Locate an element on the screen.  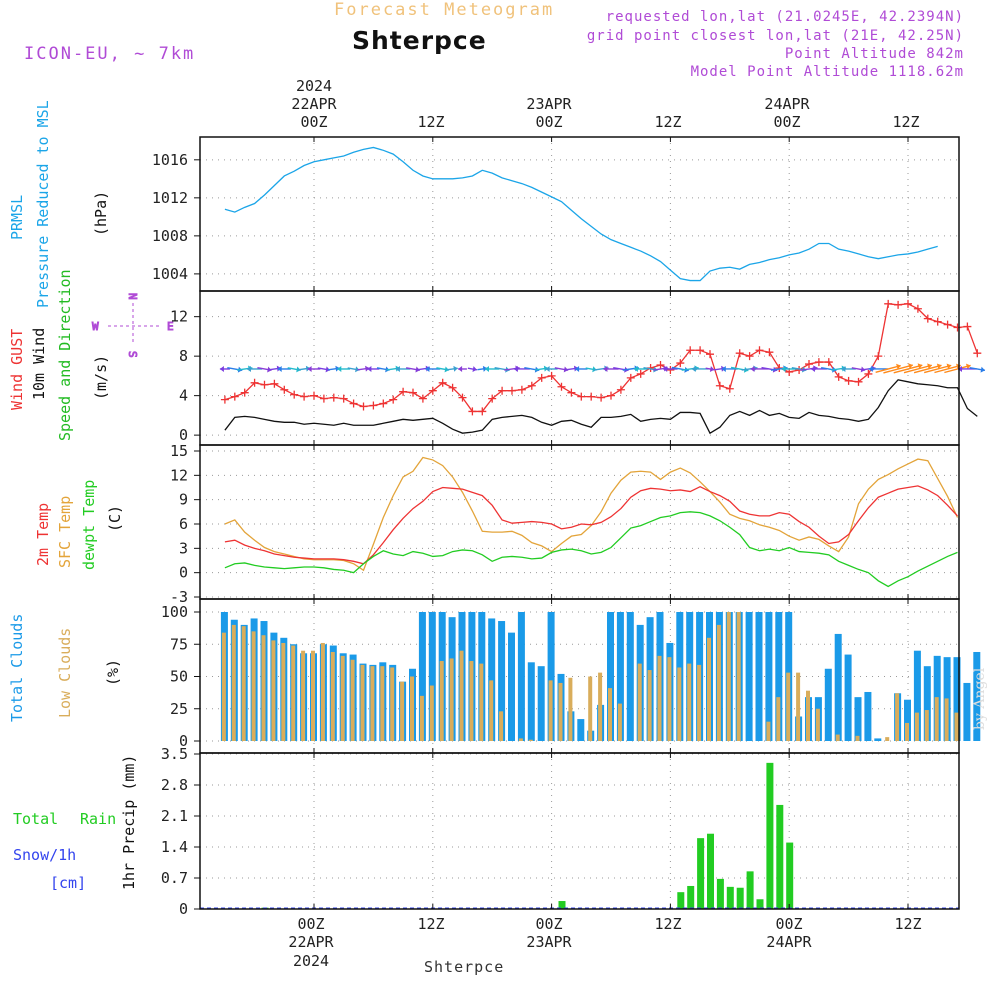
gust-label: Wind GUST is located at coordinates (17, 369).